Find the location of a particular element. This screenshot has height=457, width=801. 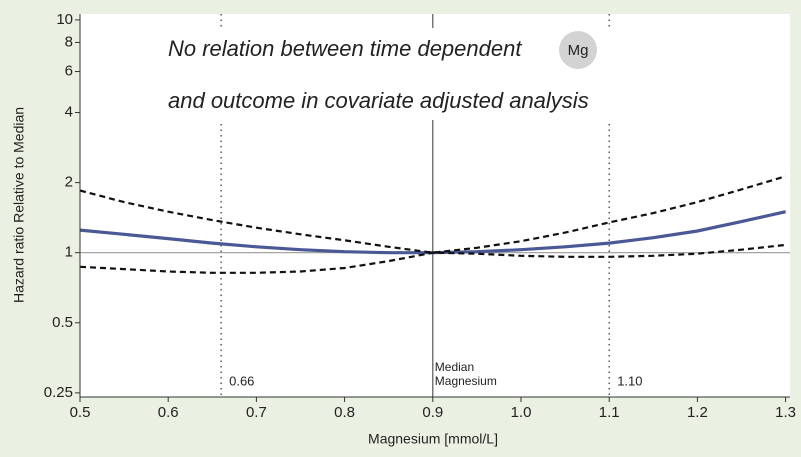

y-tick-label: 2 is located at coordinates (69, 182).